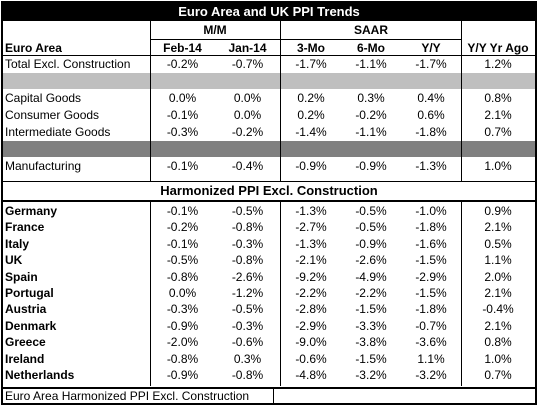 The width and height of the screenshot is (541, 408). Describe the element at coordinates (311, 98) in the screenshot. I see `cell-3-mo: 0.2%` at that location.